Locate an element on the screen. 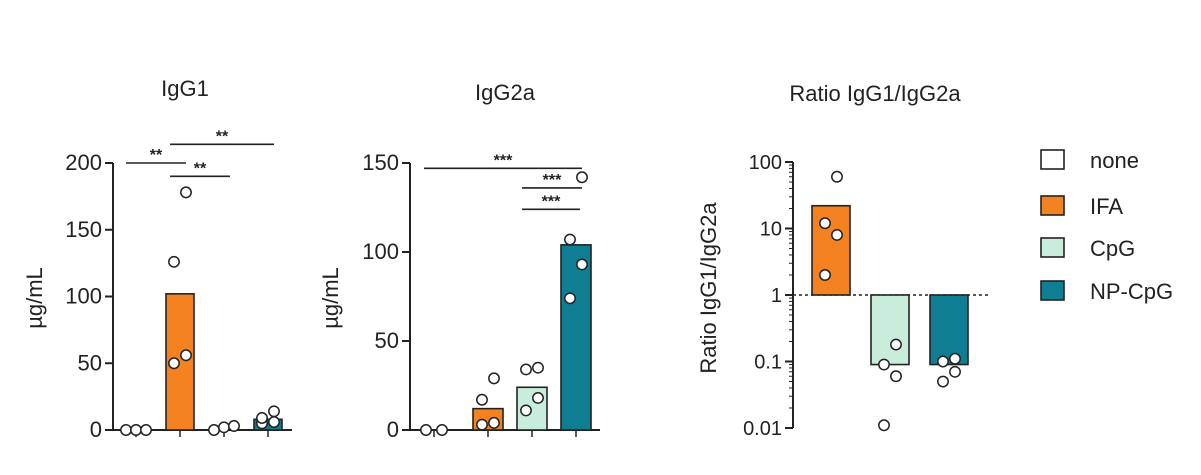  y-axis-label-ratio: Ratio IgG1/IgG2a is located at coordinates (708, 288).